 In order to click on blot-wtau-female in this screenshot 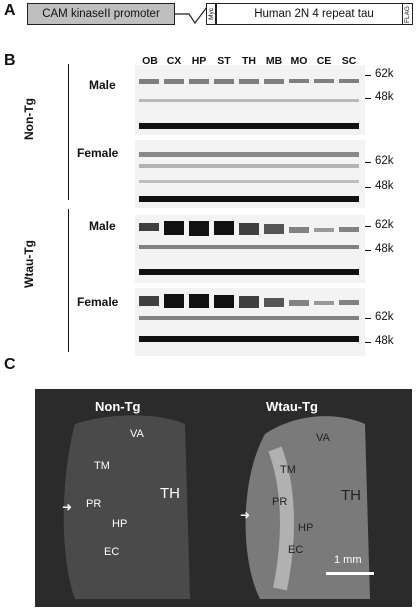, I will do `click(250, 322)`.